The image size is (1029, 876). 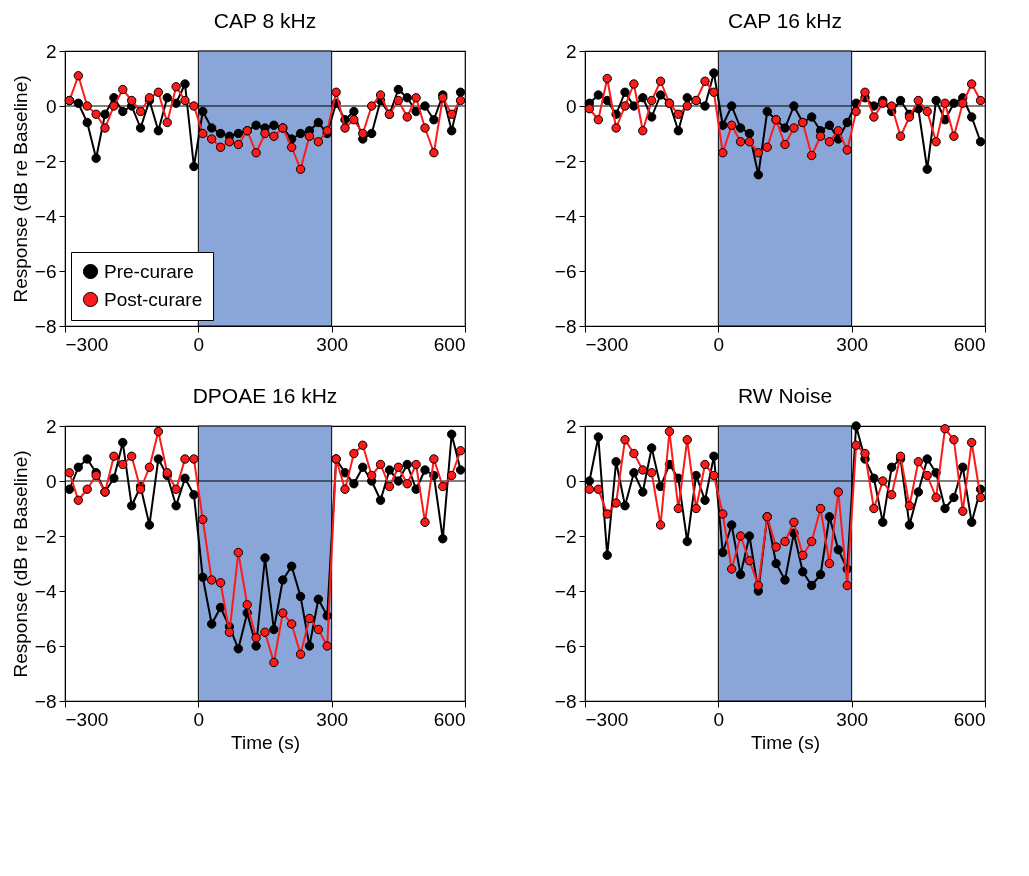 I want to click on chart-title: RW Noise, so click(x=785, y=395).